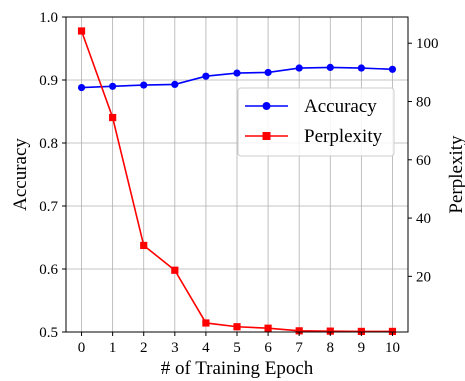 The height and width of the screenshot is (381, 465). I want to click on legend: Accuracy Perplexity, so click(316, 122).